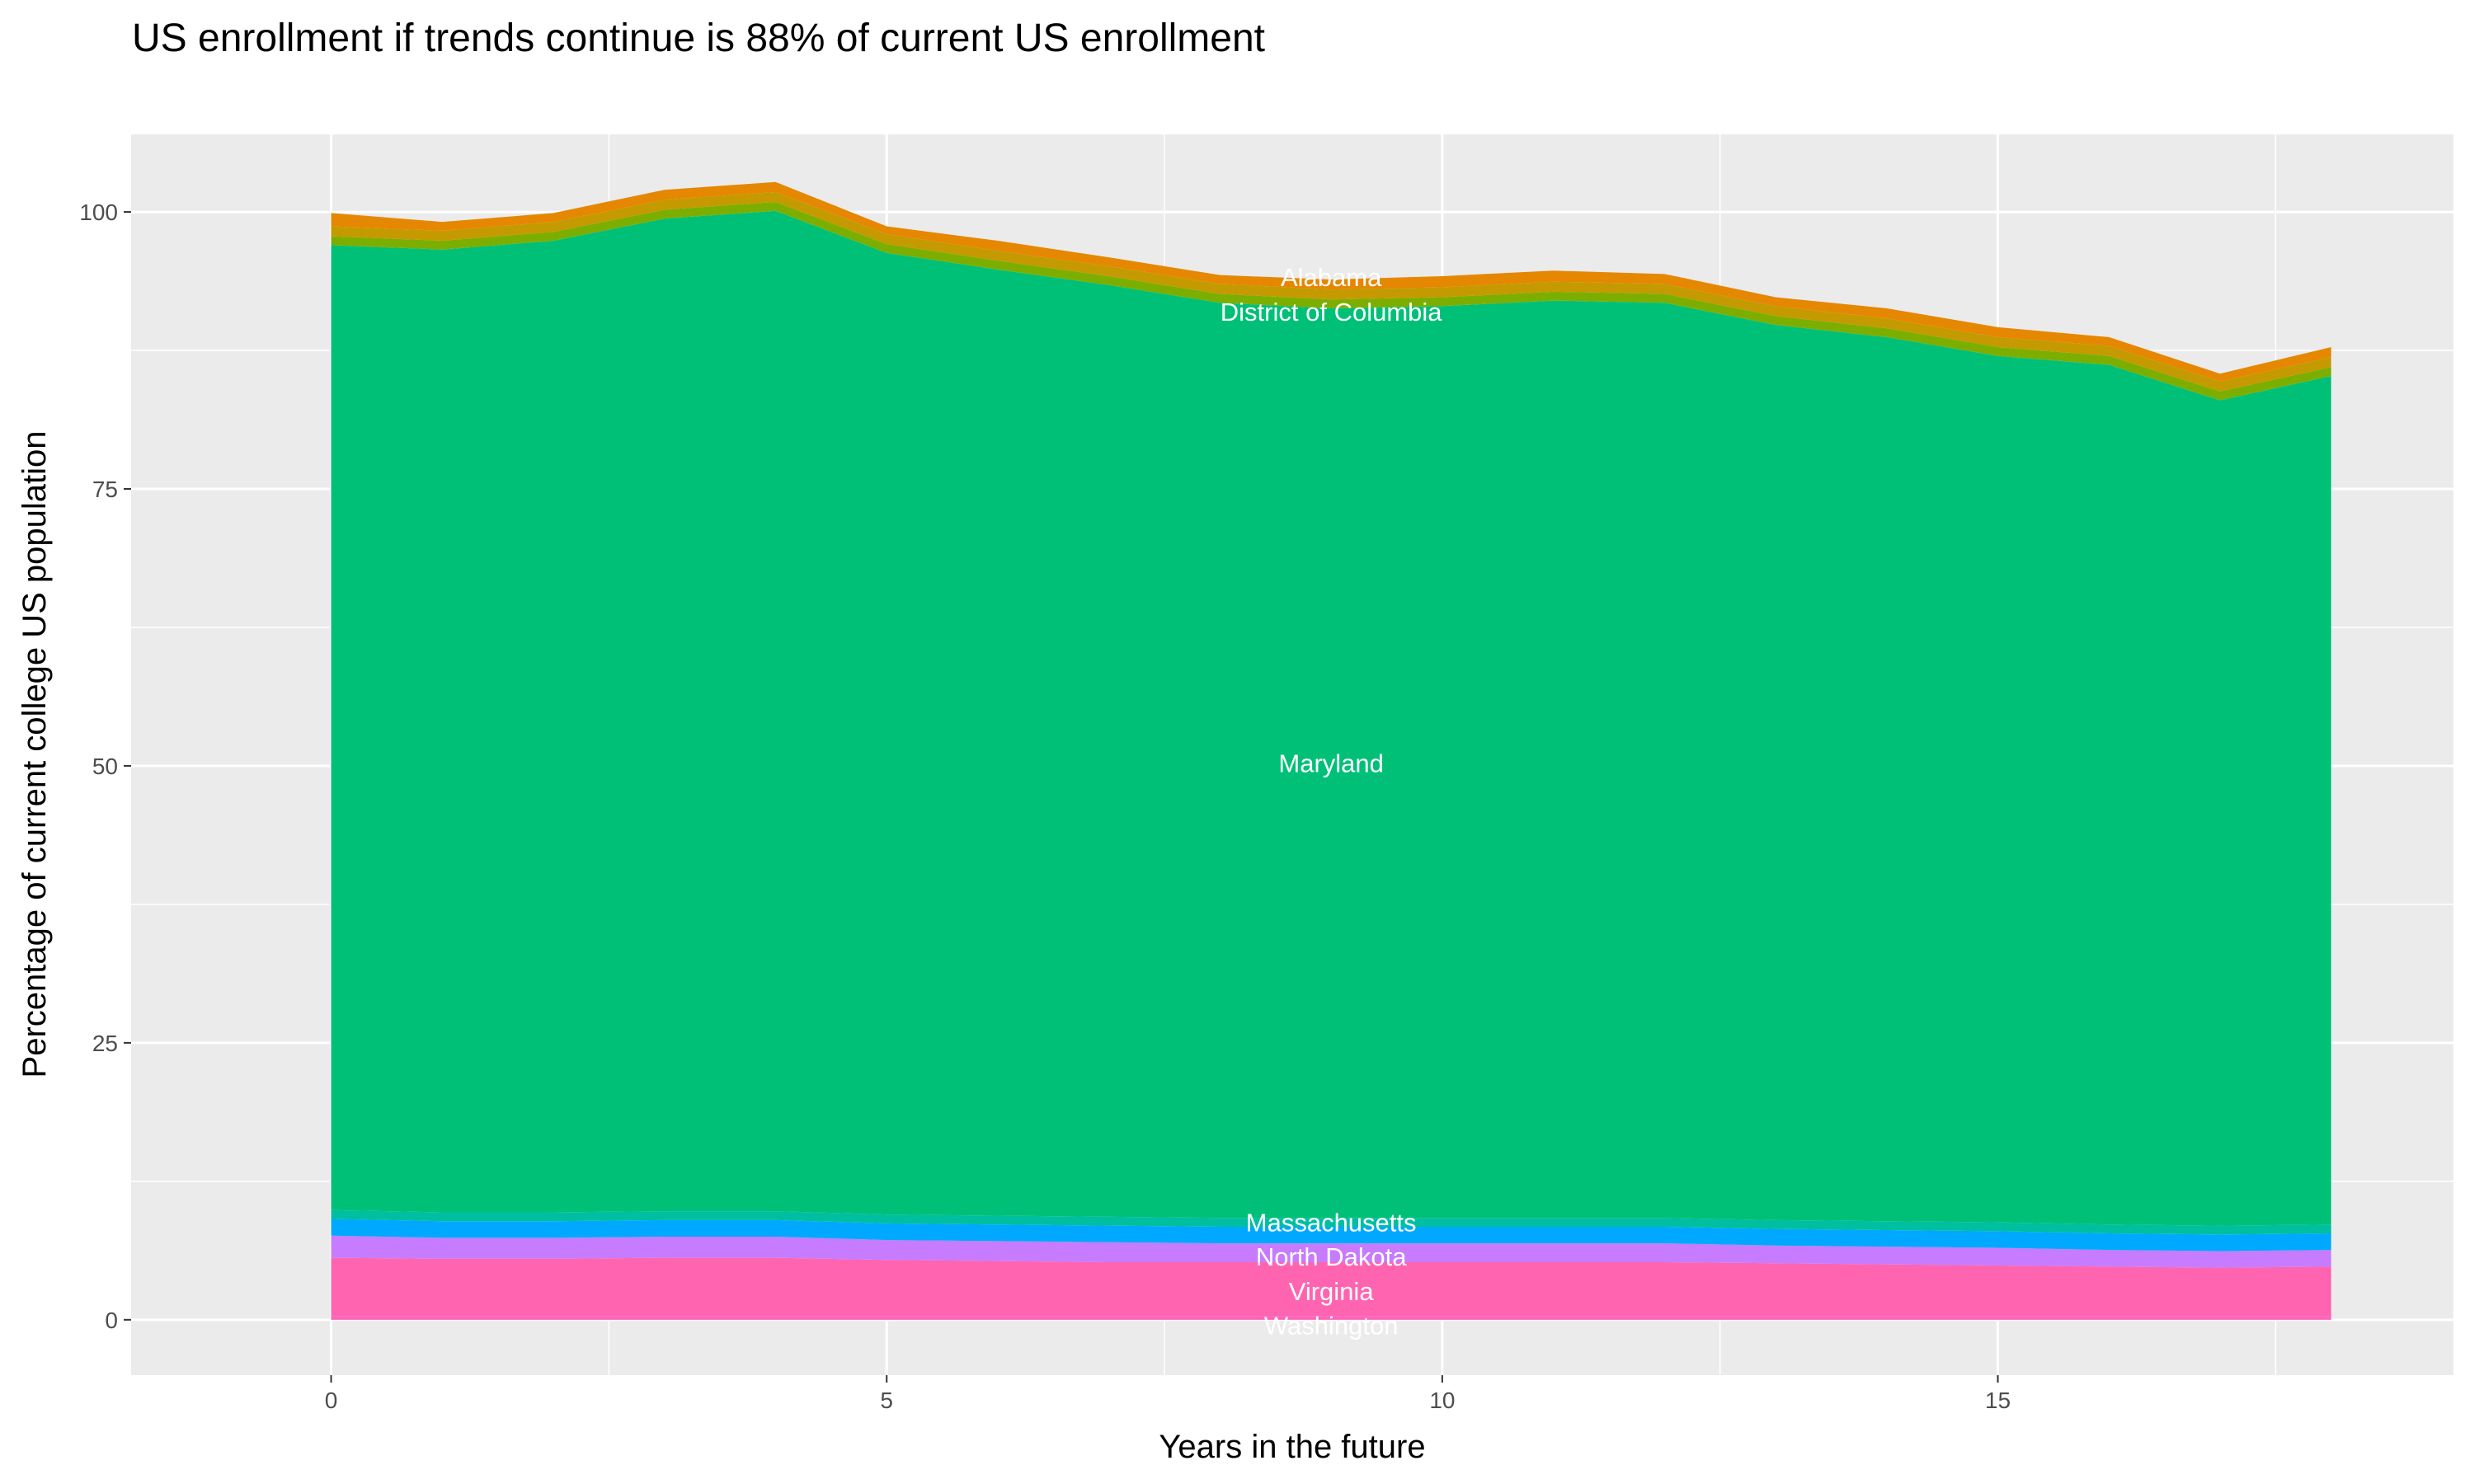  What do you see at coordinates (1331, 1326) in the screenshot?
I see `series-label: Washington` at bounding box center [1331, 1326].